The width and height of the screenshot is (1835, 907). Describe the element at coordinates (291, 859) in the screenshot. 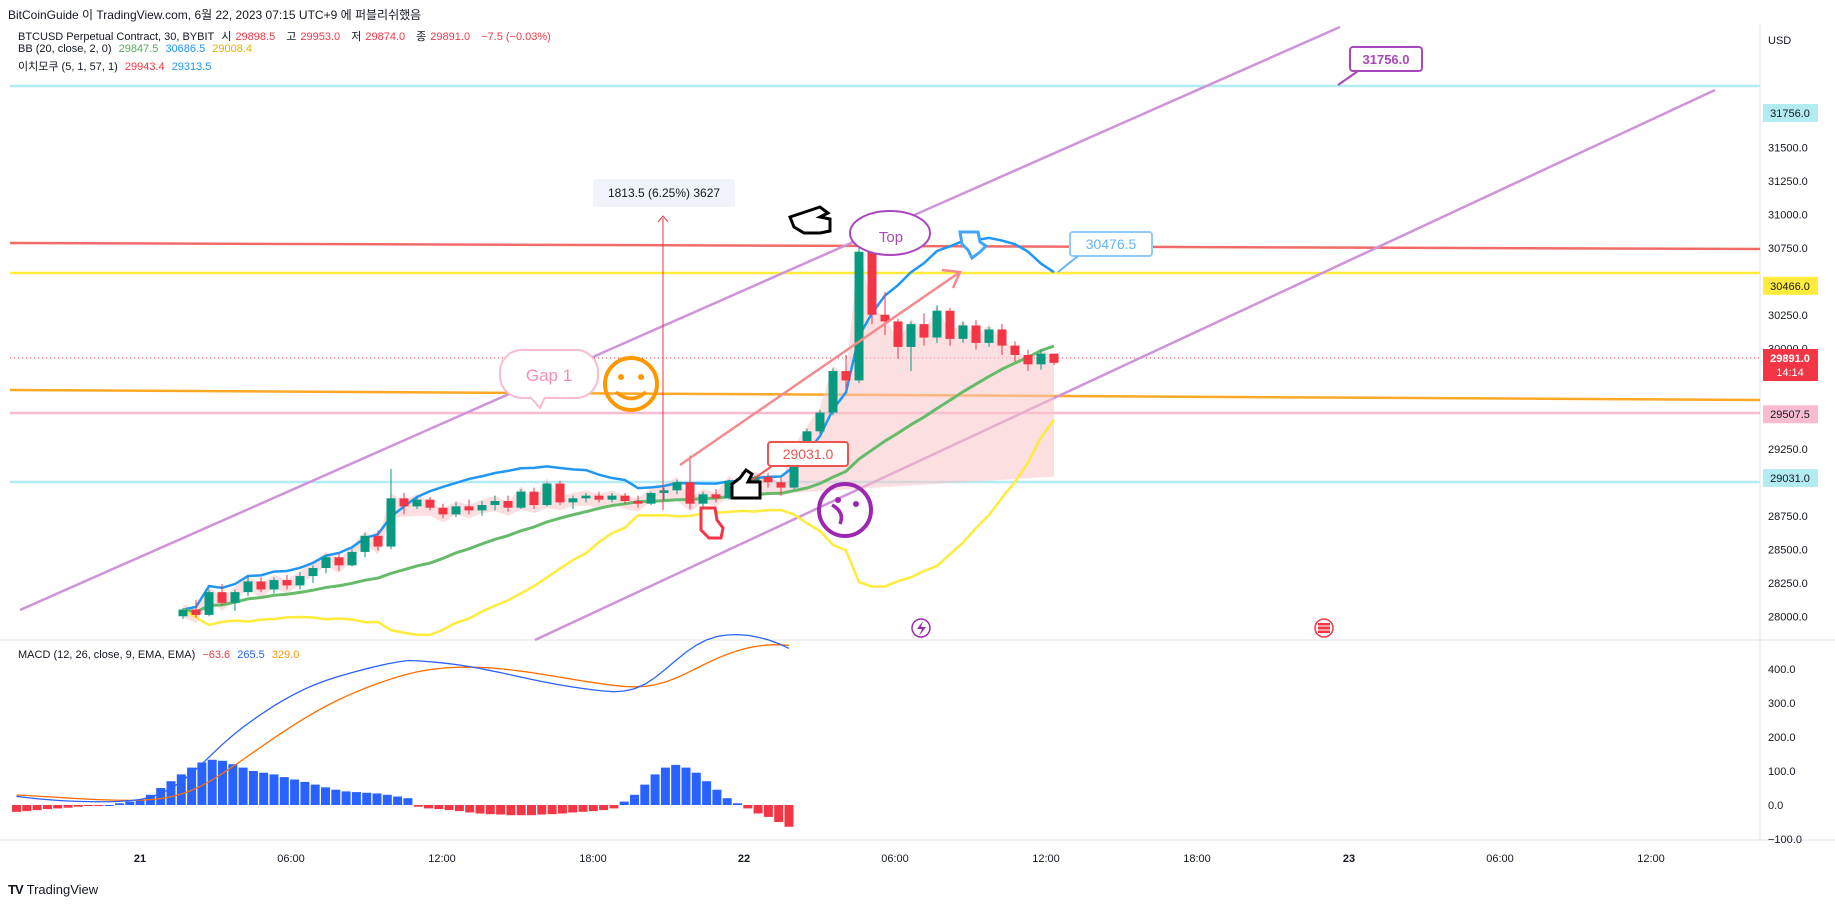

I see `time-tick: 06:00` at that location.